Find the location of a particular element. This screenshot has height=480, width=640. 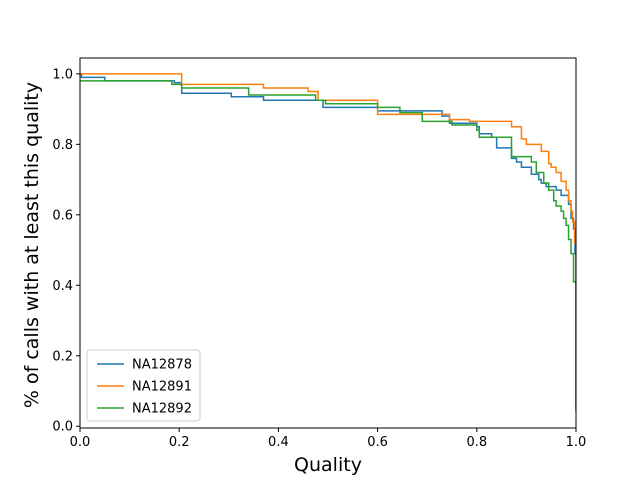

y-tick-label: 0.6 is located at coordinates (62, 215).